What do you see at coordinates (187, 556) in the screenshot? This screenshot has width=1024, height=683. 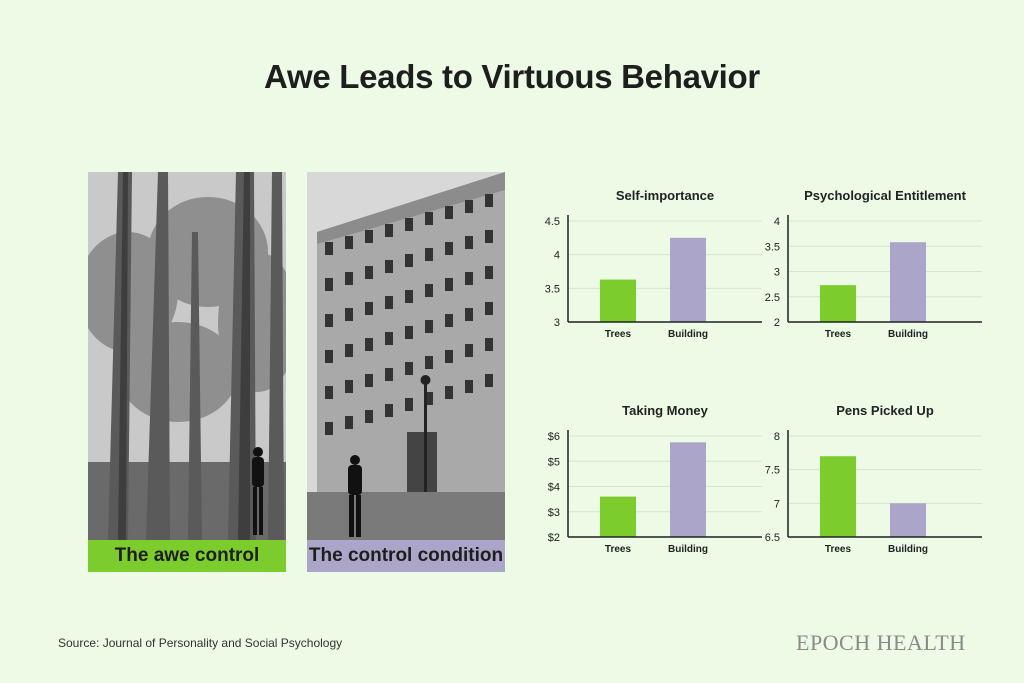 I see `photo-caption-awe: The awe control` at bounding box center [187, 556].